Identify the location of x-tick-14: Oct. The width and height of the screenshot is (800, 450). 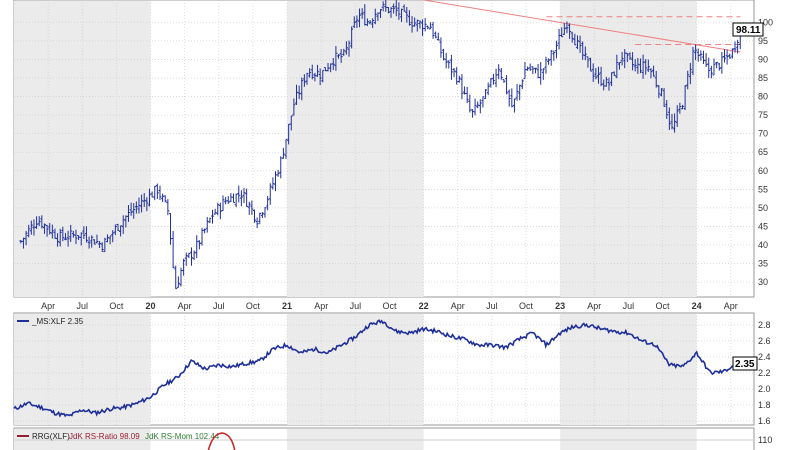
(526, 306).